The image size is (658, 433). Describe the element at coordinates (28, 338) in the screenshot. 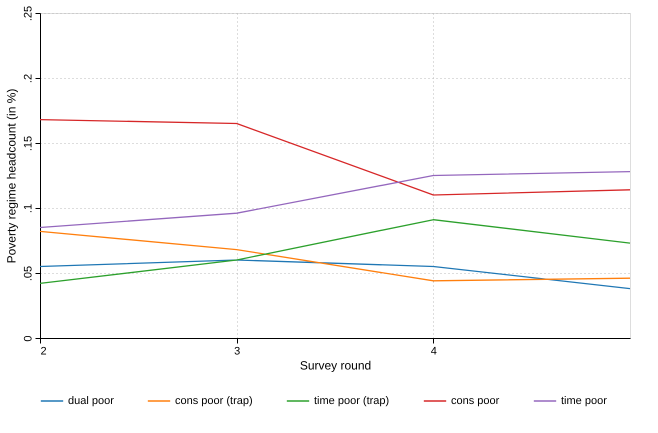

I see `y-tick-label: 0` at that location.